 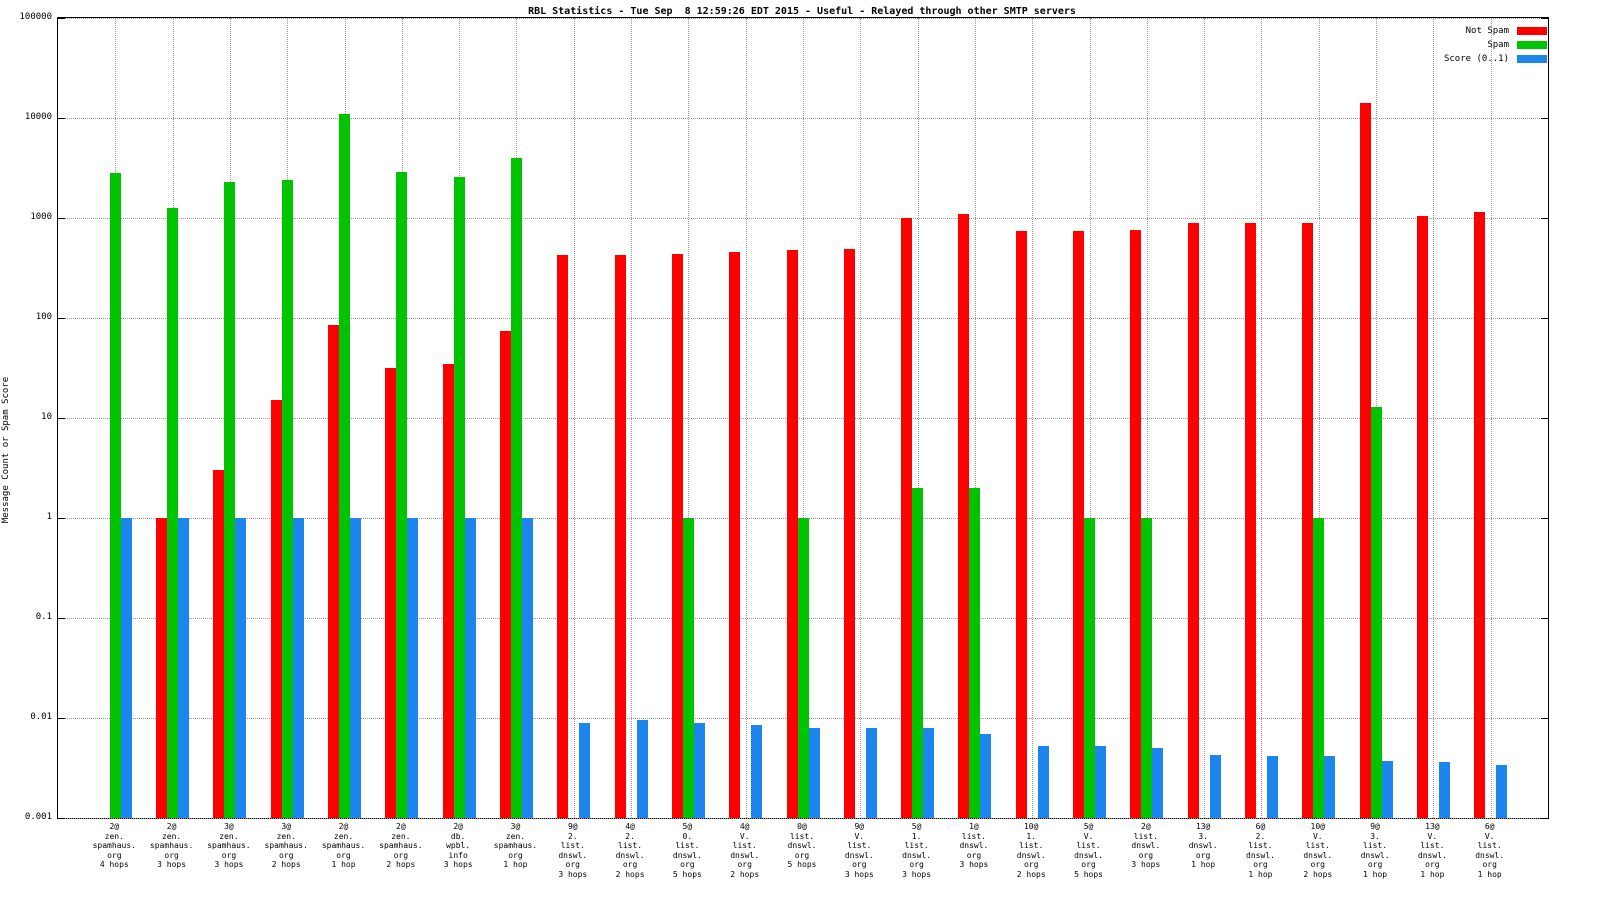 What do you see at coordinates (43, 617) in the screenshot?
I see `y-tick-label: 0.1` at bounding box center [43, 617].